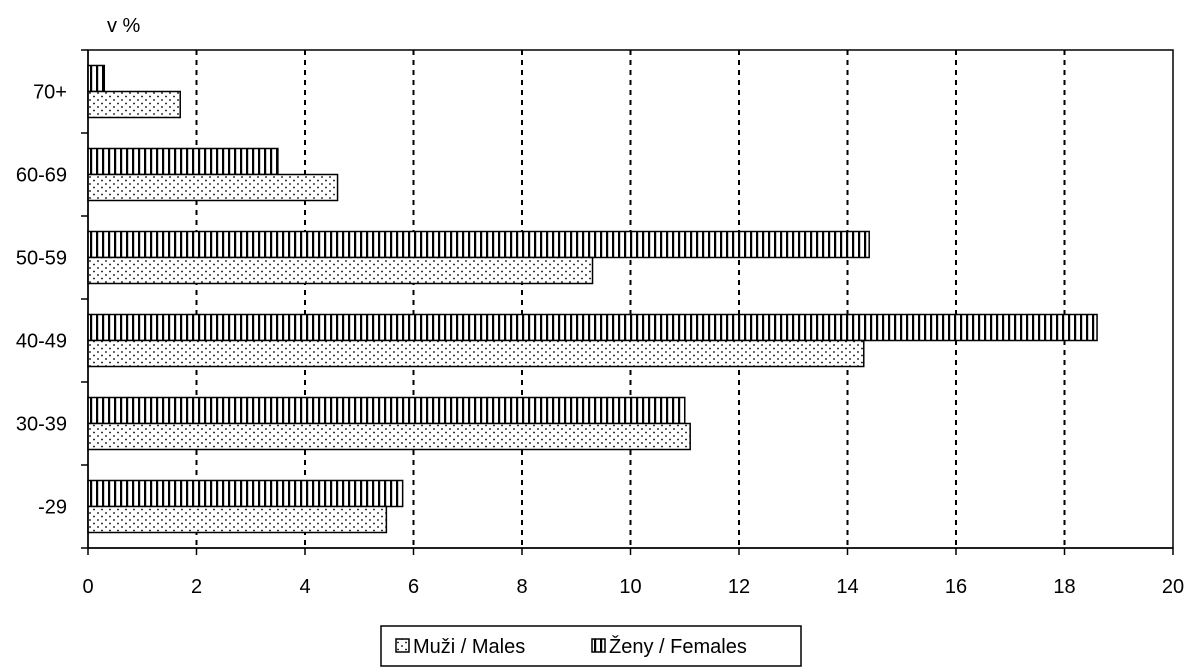 This screenshot has width=1190, height=668. Describe the element at coordinates (41, 259) in the screenshot. I see `y-category-label: 50-59` at that location.